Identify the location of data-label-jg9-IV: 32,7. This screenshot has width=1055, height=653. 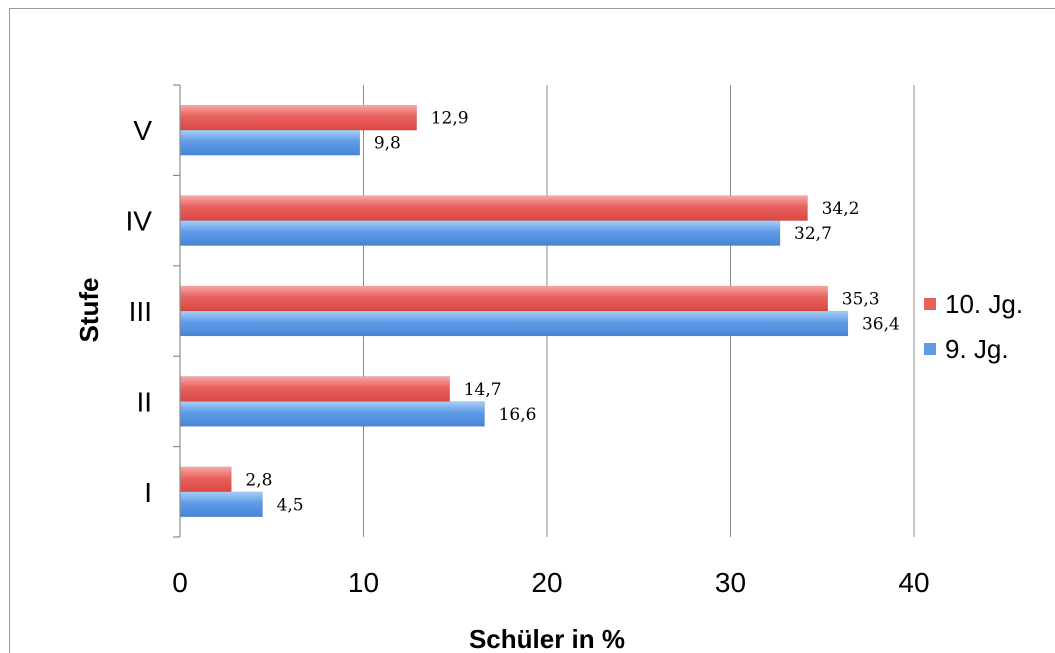
(813, 234).